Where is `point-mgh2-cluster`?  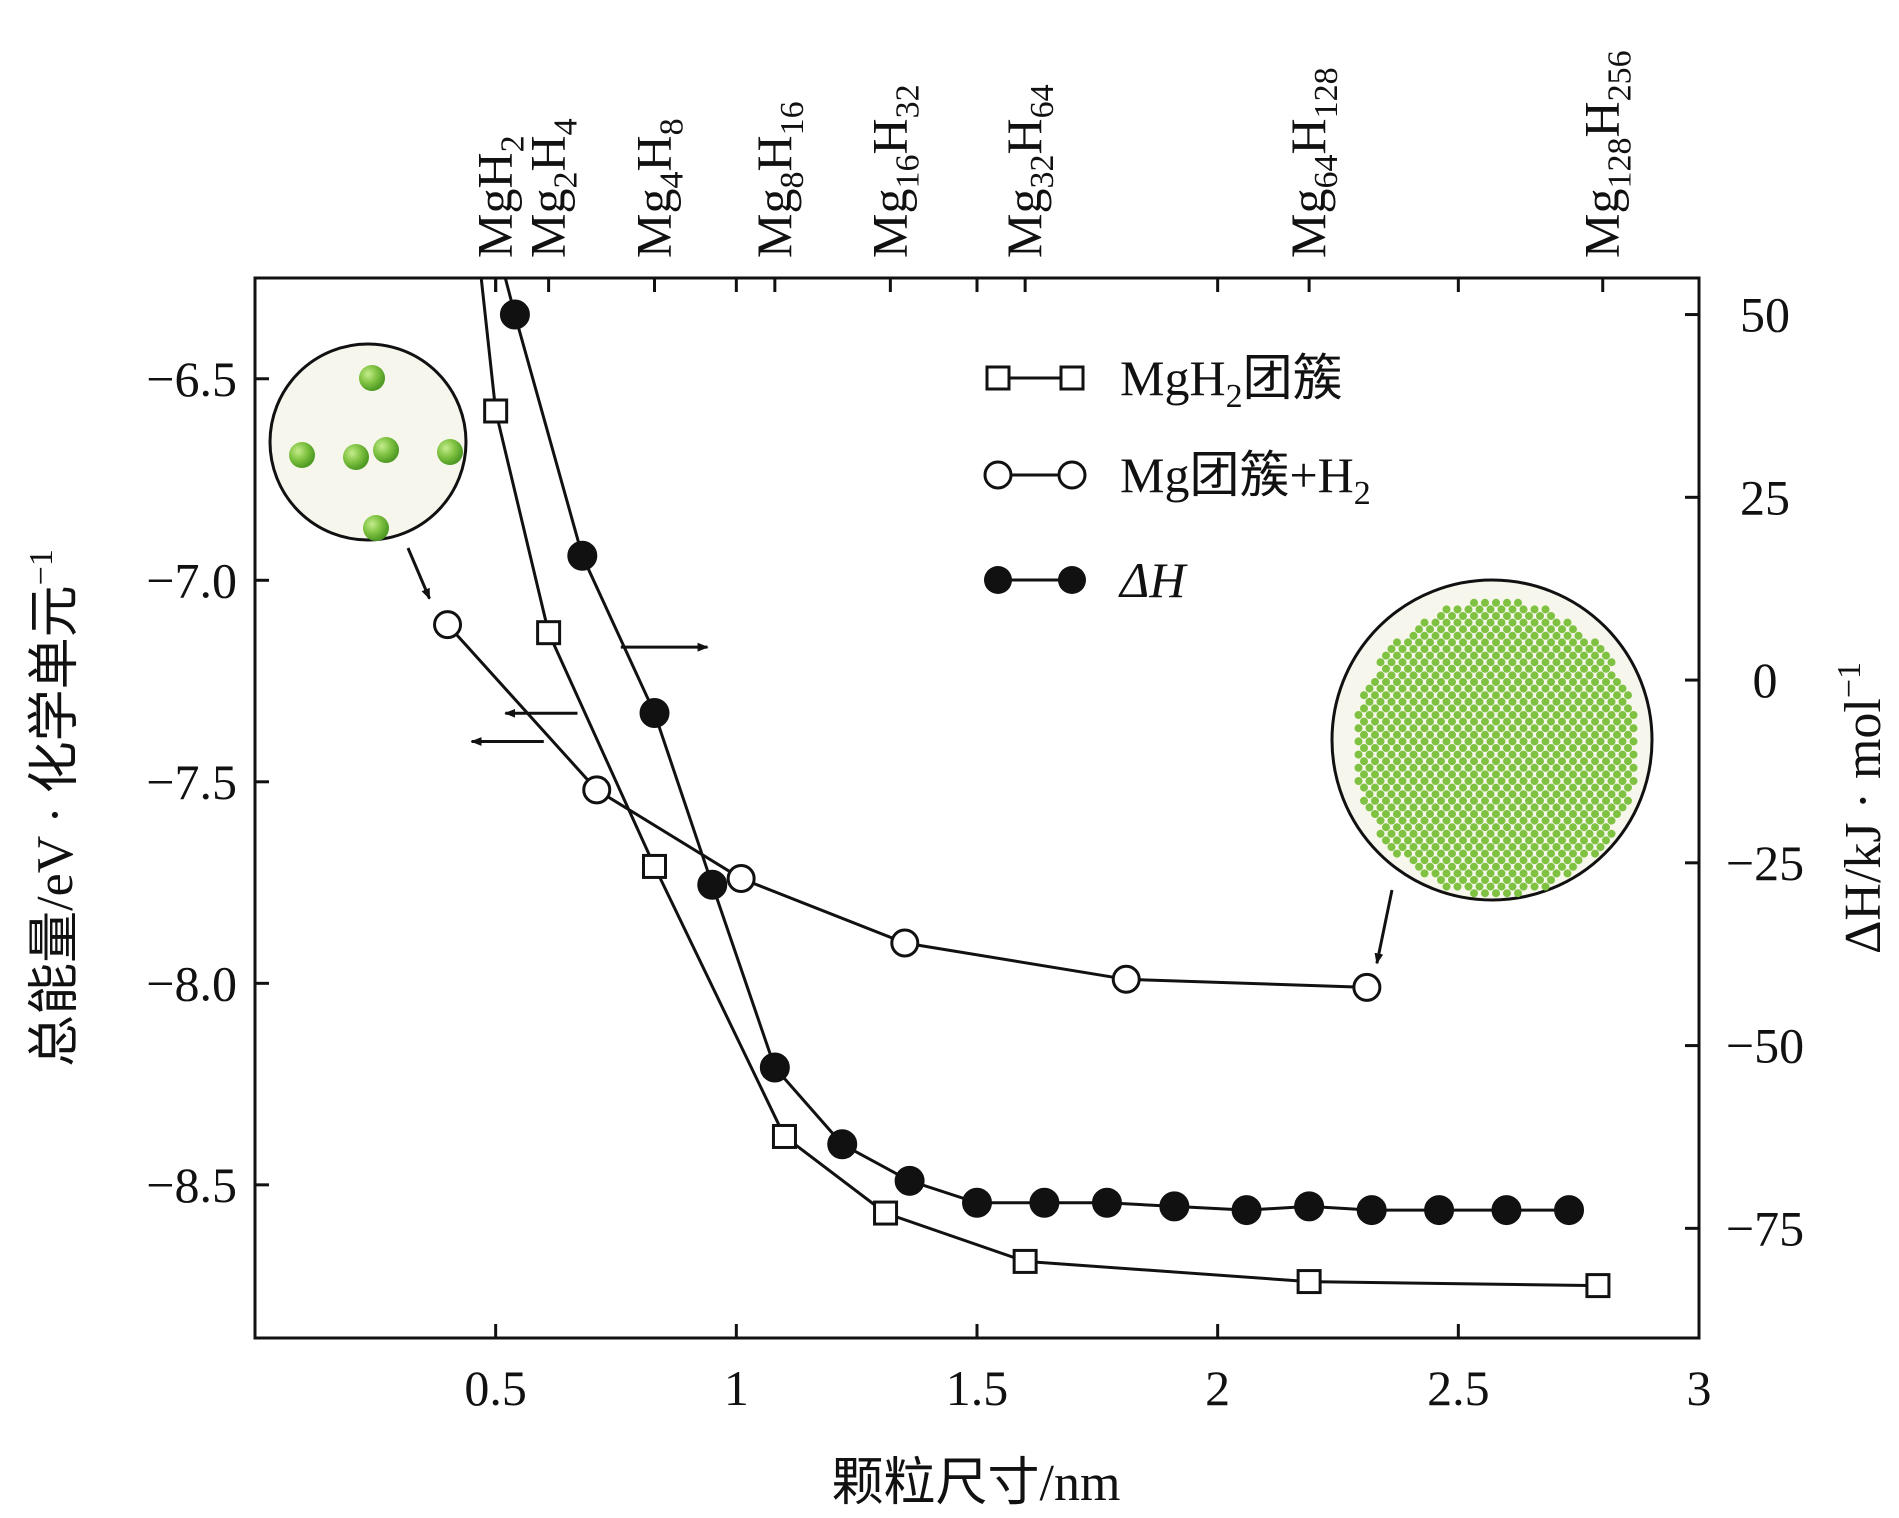
point-mgh2-cluster is located at coordinates (1025, 1261).